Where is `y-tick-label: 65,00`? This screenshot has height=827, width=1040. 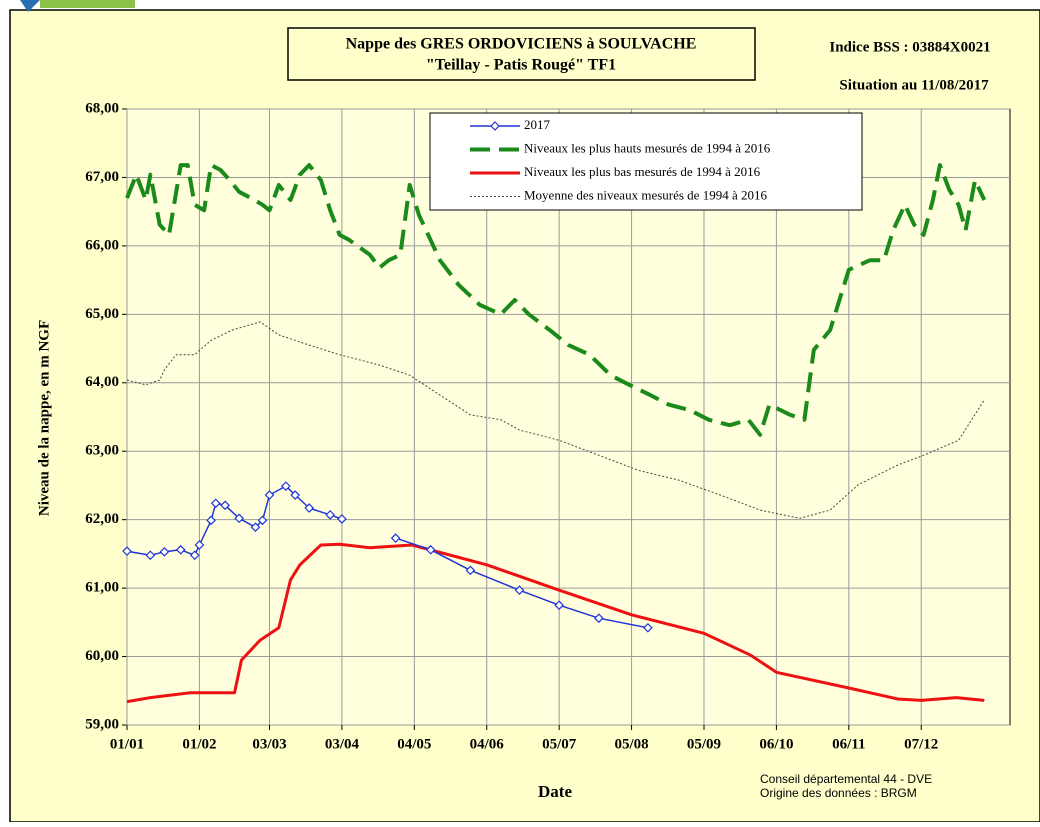 y-tick-label: 65,00 is located at coordinates (102, 314).